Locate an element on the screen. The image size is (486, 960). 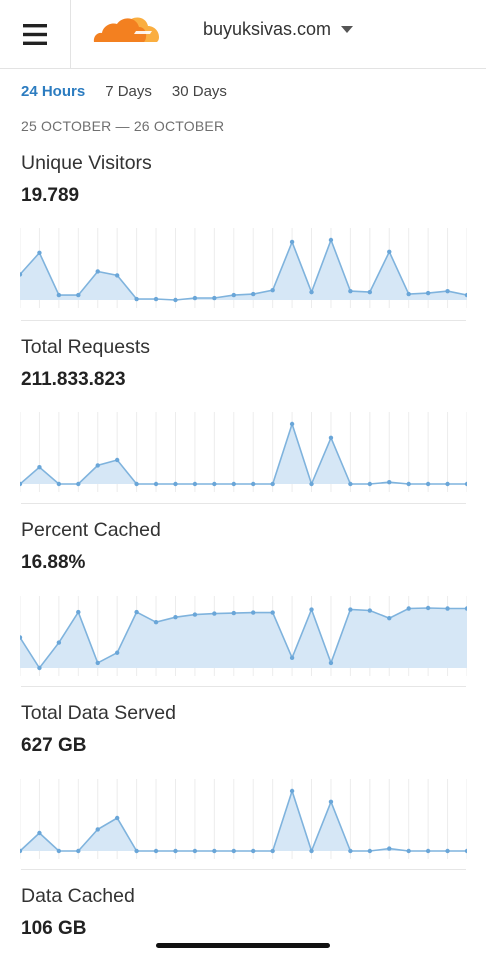
total-data-served-chart is located at coordinates (243, 819).